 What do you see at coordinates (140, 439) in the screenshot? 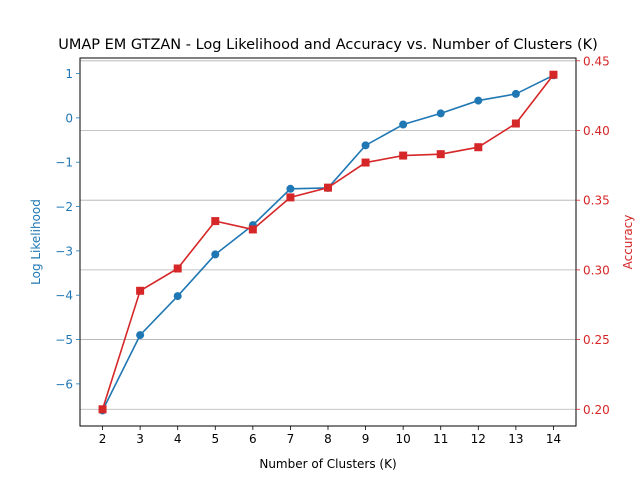
I see `x-tick-label: 3` at bounding box center [140, 439].